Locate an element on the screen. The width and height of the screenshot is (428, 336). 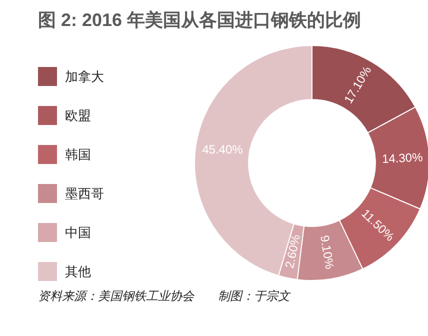
data-label: 45.40% is located at coordinates (223, 149).